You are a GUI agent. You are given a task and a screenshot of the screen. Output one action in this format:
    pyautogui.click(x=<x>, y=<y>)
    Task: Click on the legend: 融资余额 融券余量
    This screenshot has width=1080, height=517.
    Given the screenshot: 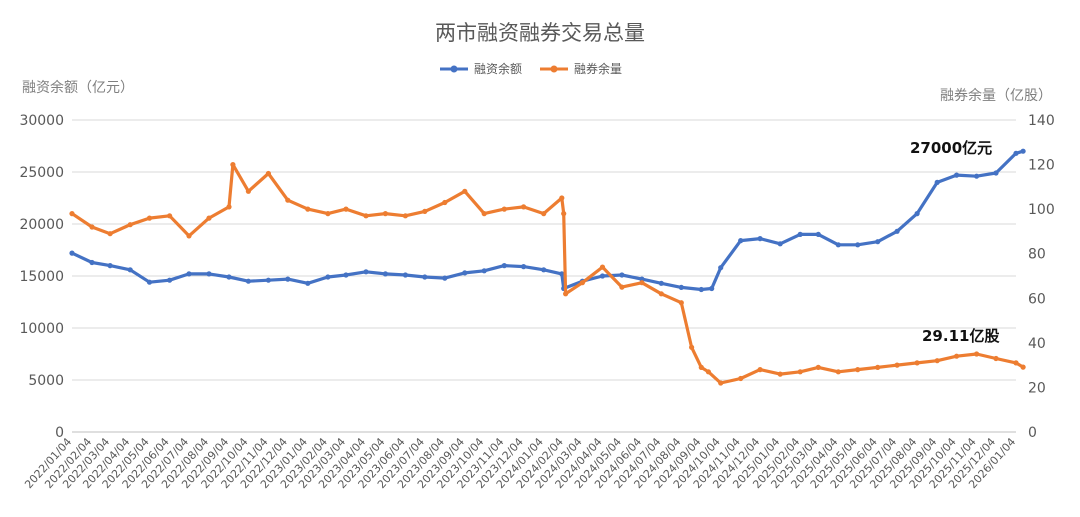 What is the action you would take?
    pyautogui.click(x=531, y=68)
    